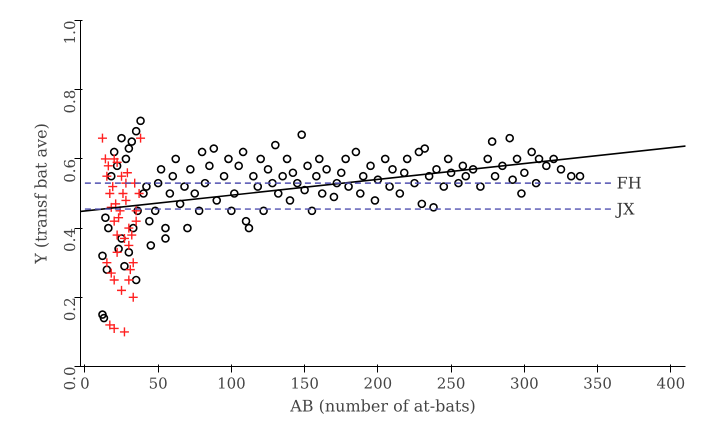 The width and height of the screenshot is (705, 426). What do you see at coordinates (625, 209) in the screenshot?
I see `ref-line-label: JX` at bounding box center [625, 209].